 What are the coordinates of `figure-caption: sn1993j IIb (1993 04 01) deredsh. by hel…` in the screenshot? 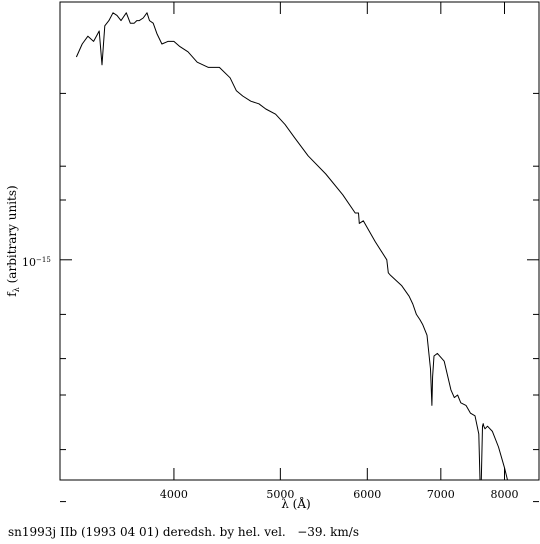 It's located at (183, 532).